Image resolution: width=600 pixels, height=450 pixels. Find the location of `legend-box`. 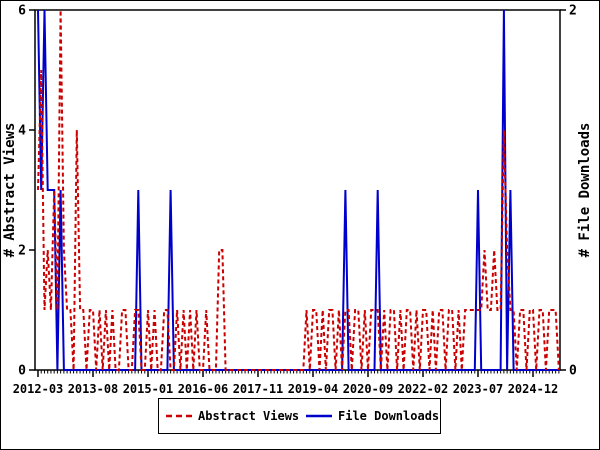

legend-box is located at coordinates (299, 416).